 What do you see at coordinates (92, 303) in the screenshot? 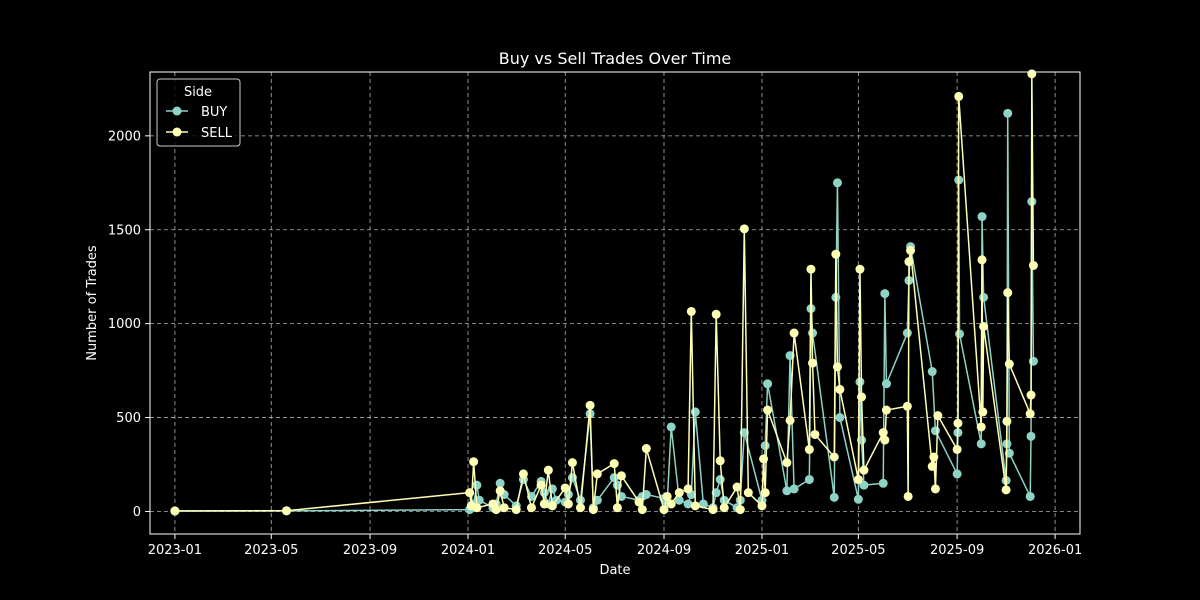
I see `y-axis-label: Number of Trades` at bounding box center [92, 303].